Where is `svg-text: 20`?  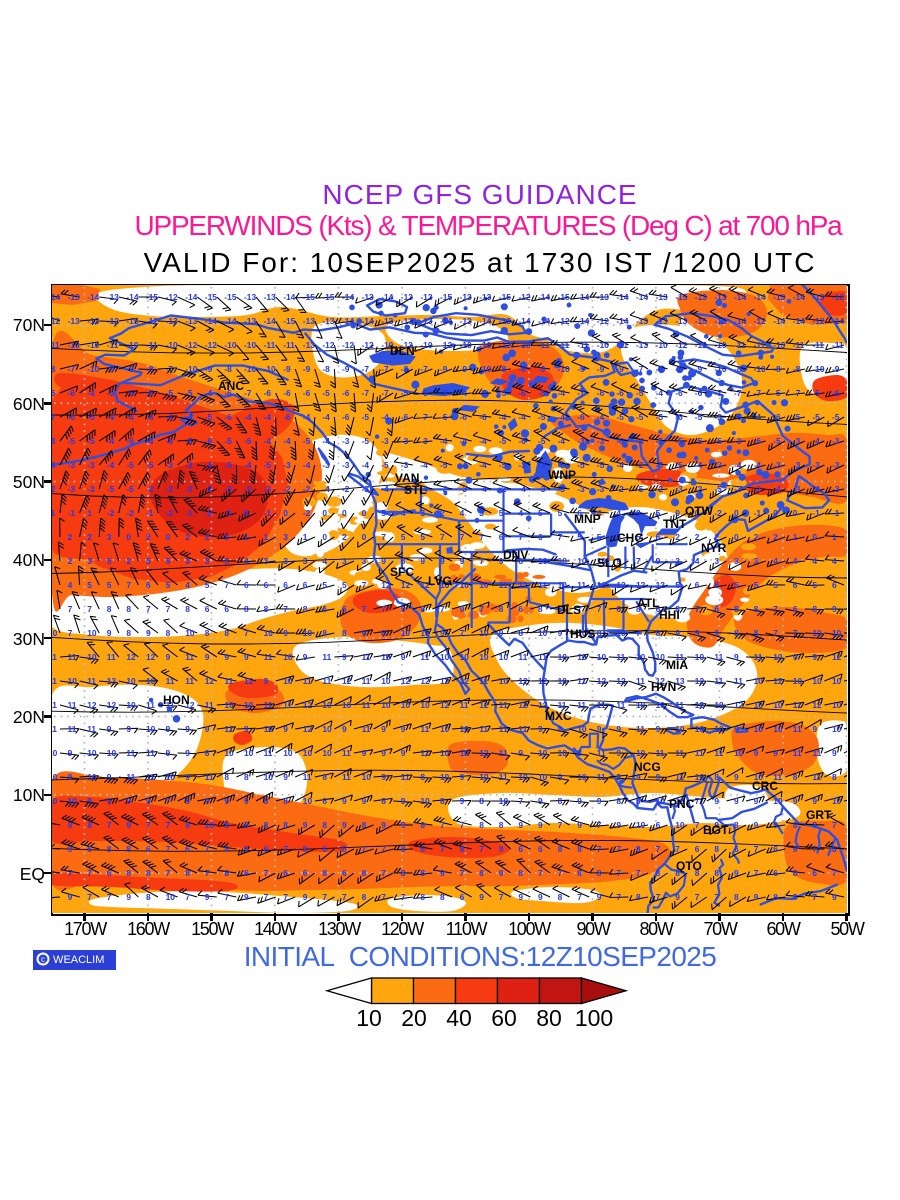
svg-text: 20 is located at coordinates (414, 1018).